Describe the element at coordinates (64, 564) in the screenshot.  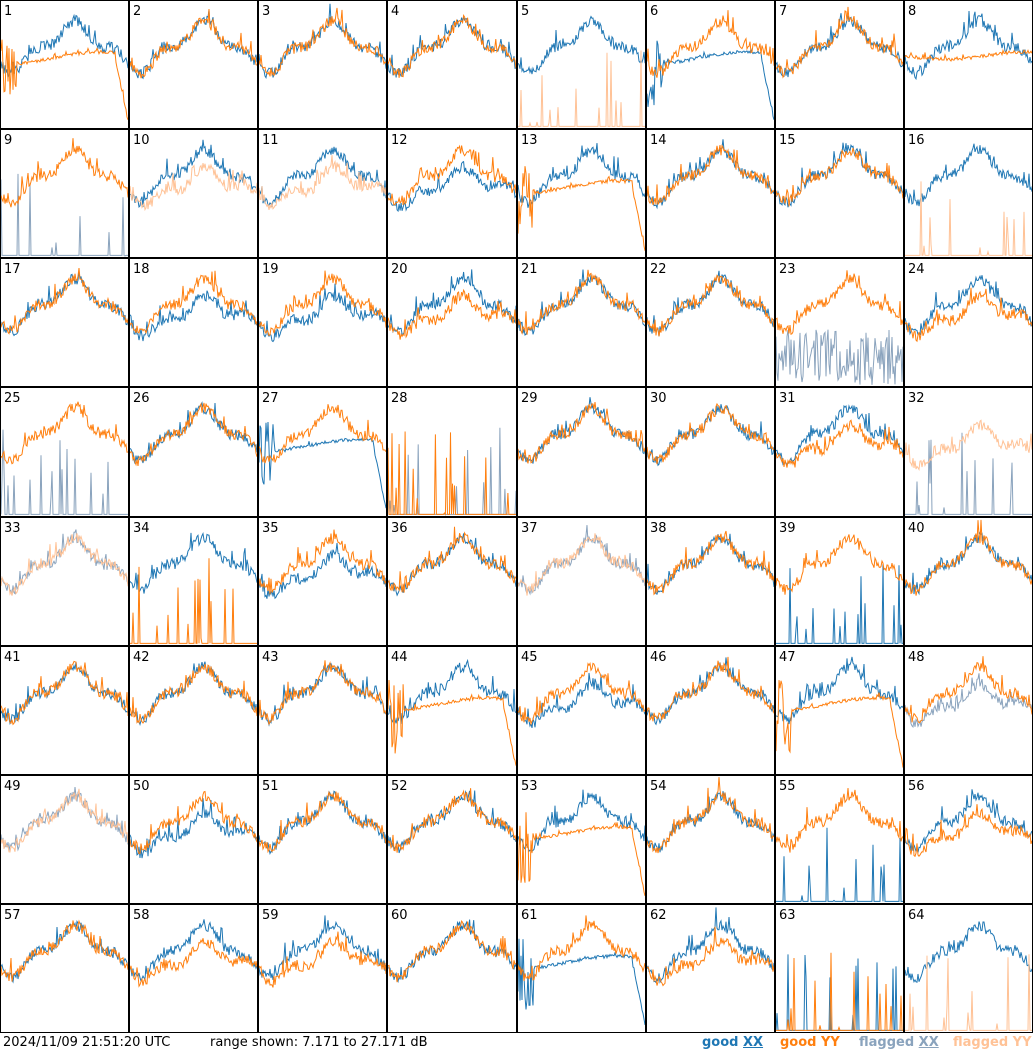
I see `panel-33-yy-line` at that location.